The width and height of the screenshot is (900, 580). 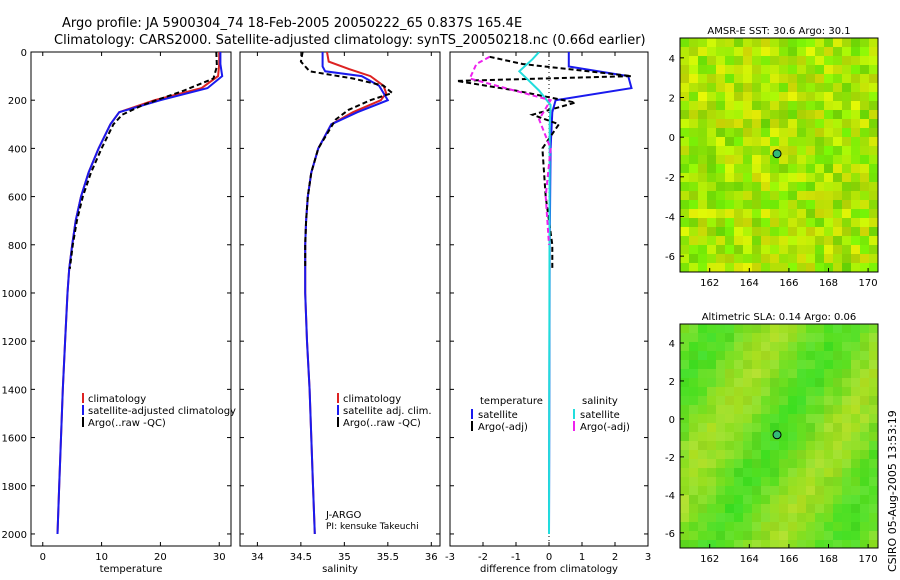 What do you see at coordinates (162, 411) in the screenshot?
I see `legend-entry: satellite-adjusted climatology` at bounding box center [162, 411].